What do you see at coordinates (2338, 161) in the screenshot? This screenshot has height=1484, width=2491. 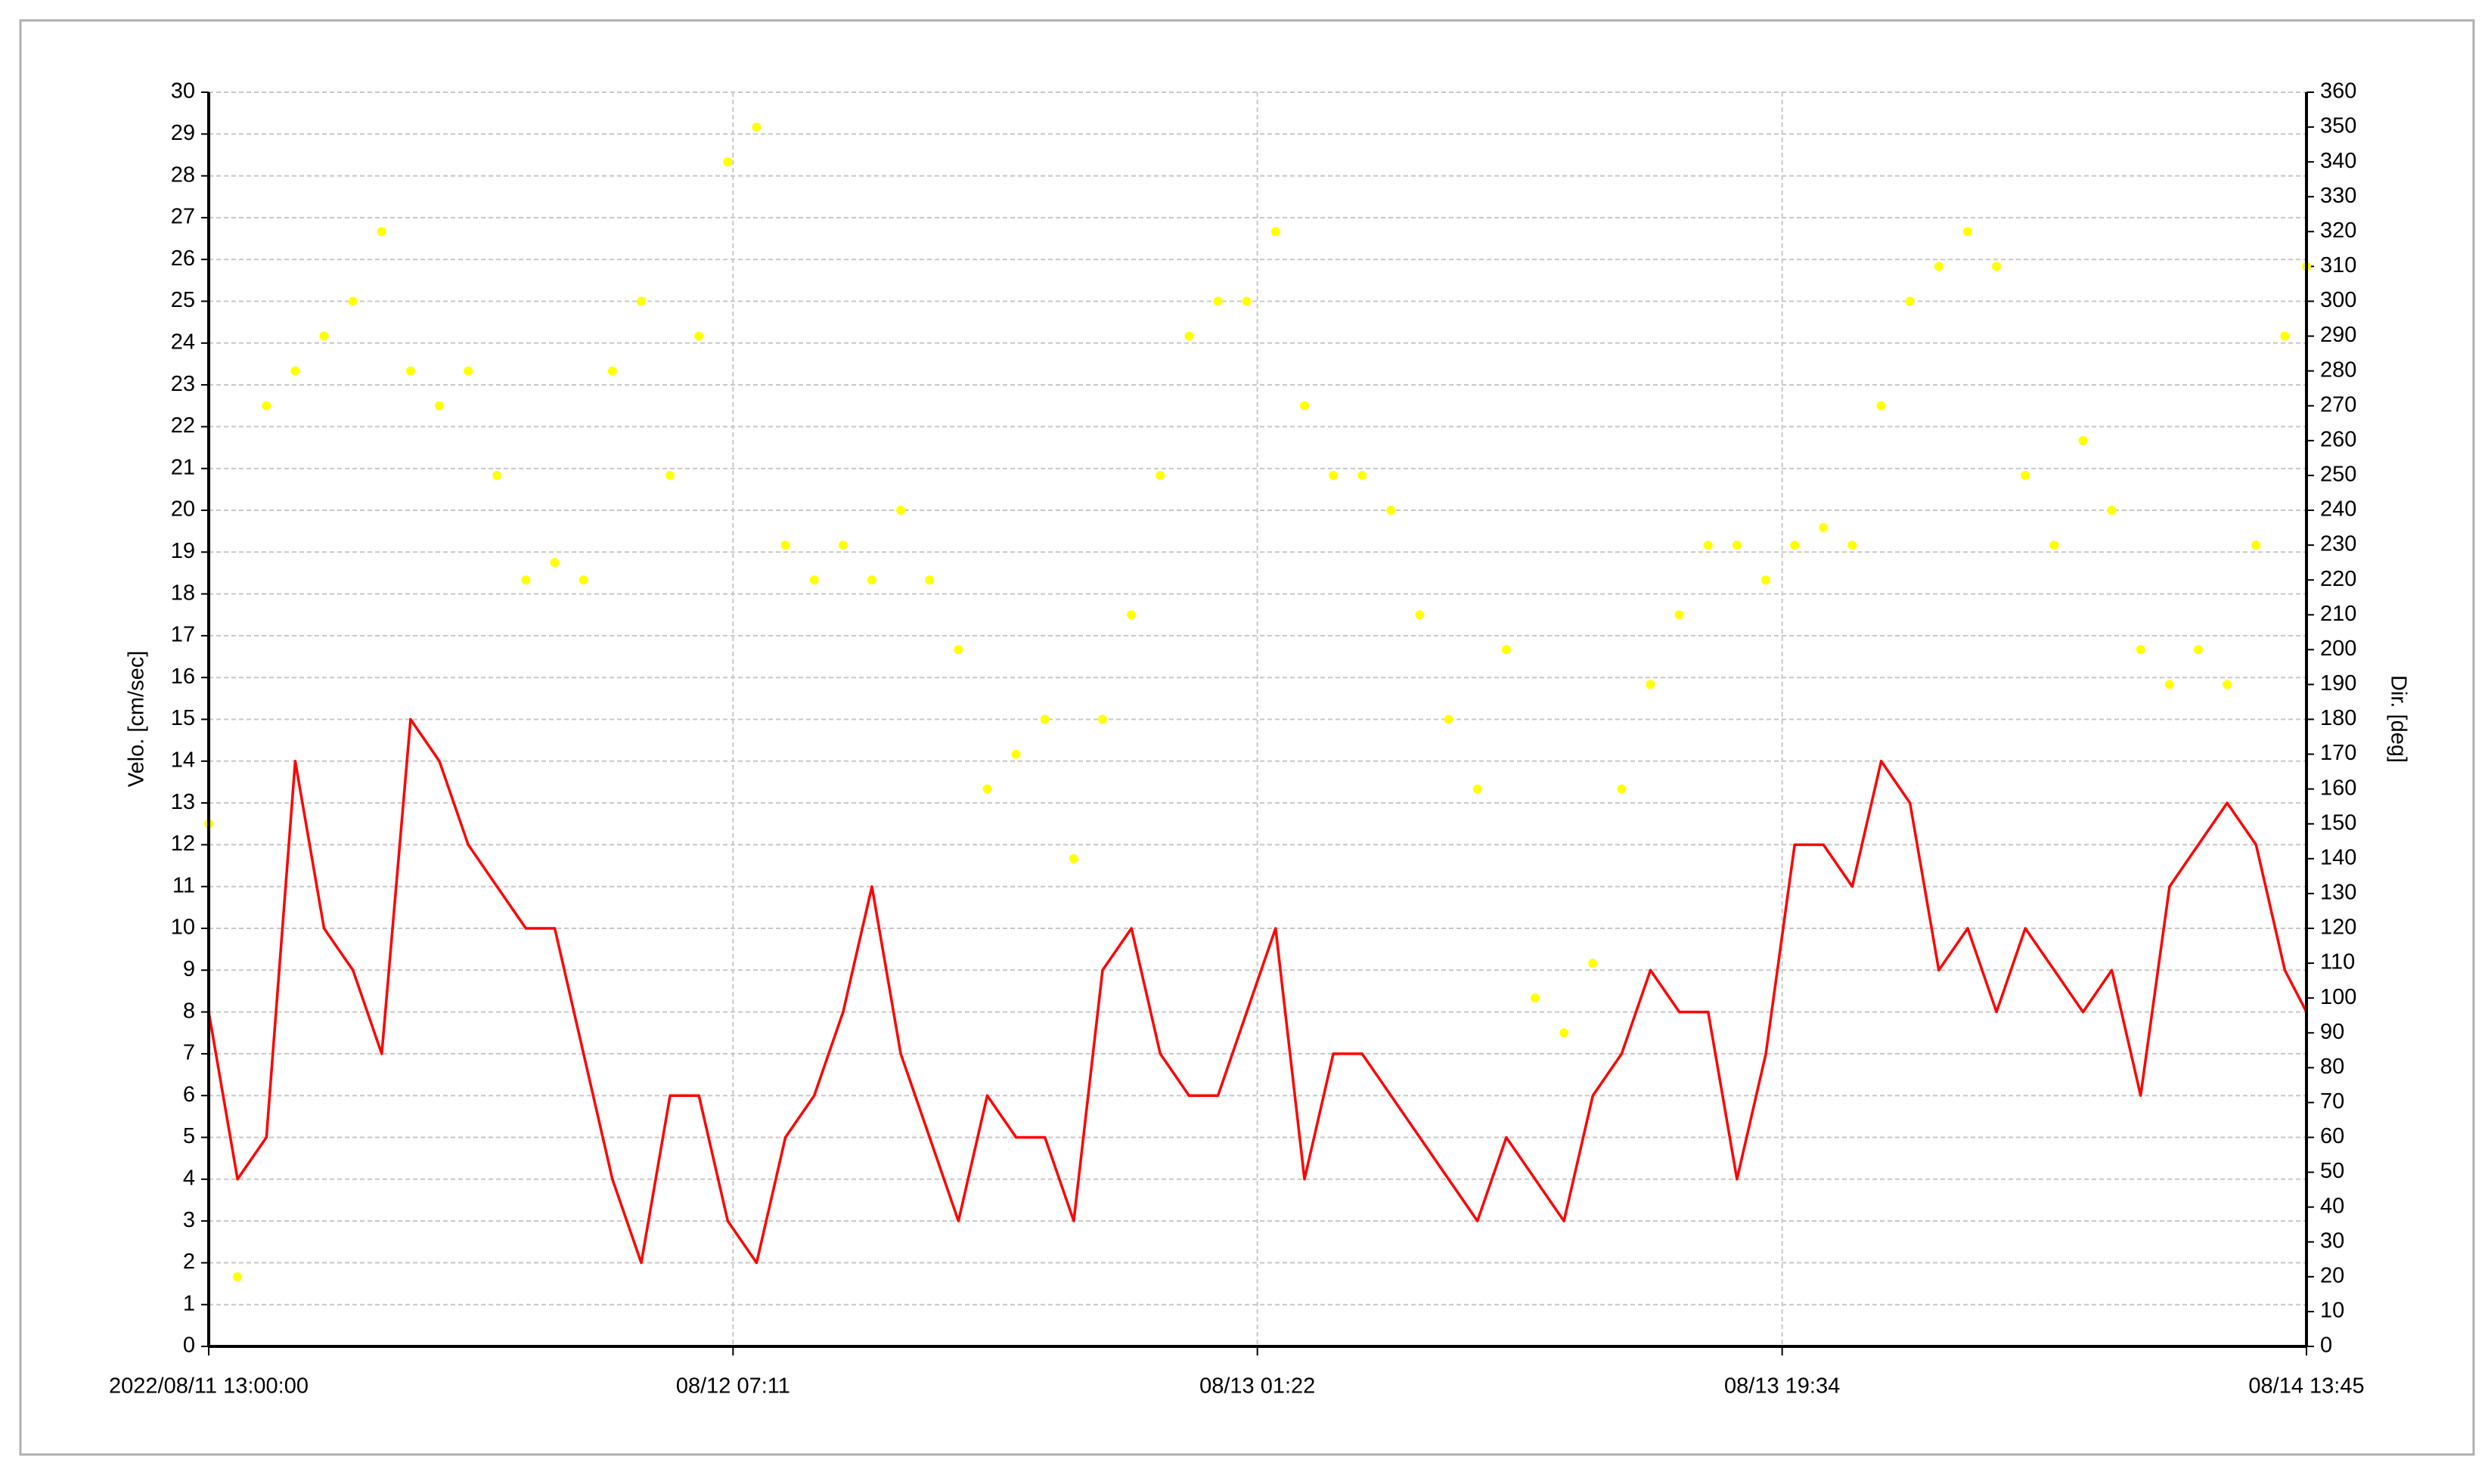 I see `y2-tick-label: 340` at bounding box center [2338, 161].